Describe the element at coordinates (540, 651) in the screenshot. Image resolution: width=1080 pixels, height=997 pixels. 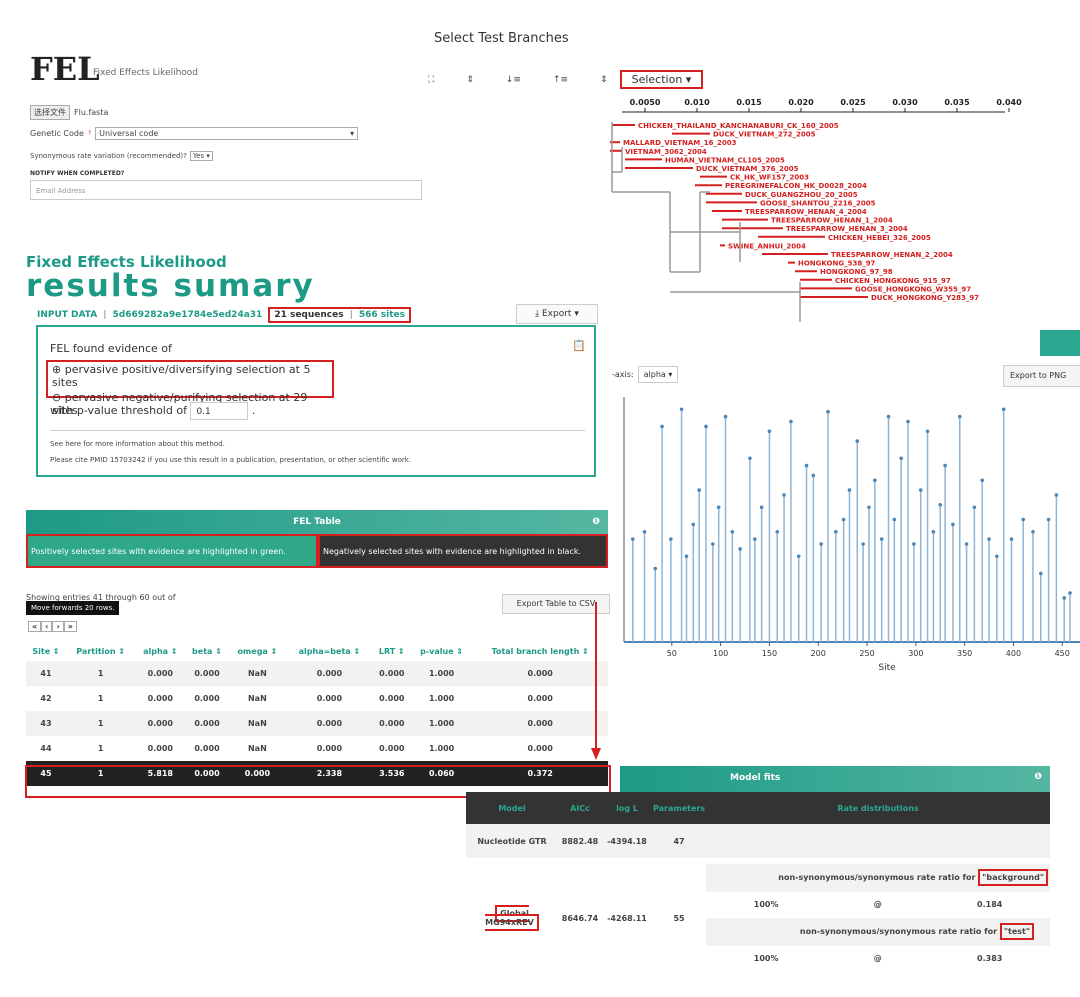
I see `col-branch-length: Total branch length ⇕` at that location.